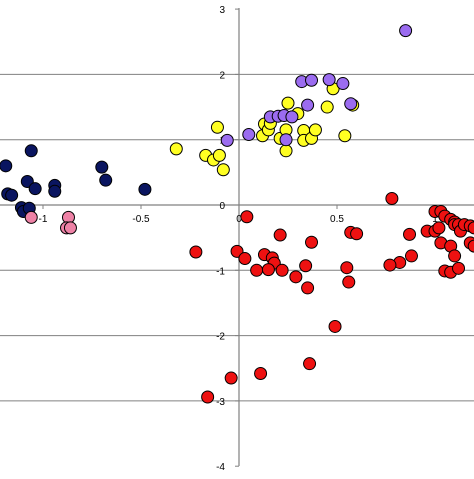  Describe the element at coordinates (337, 219) in the screenshot. I see `x-tick-label: 0.5` at that location.